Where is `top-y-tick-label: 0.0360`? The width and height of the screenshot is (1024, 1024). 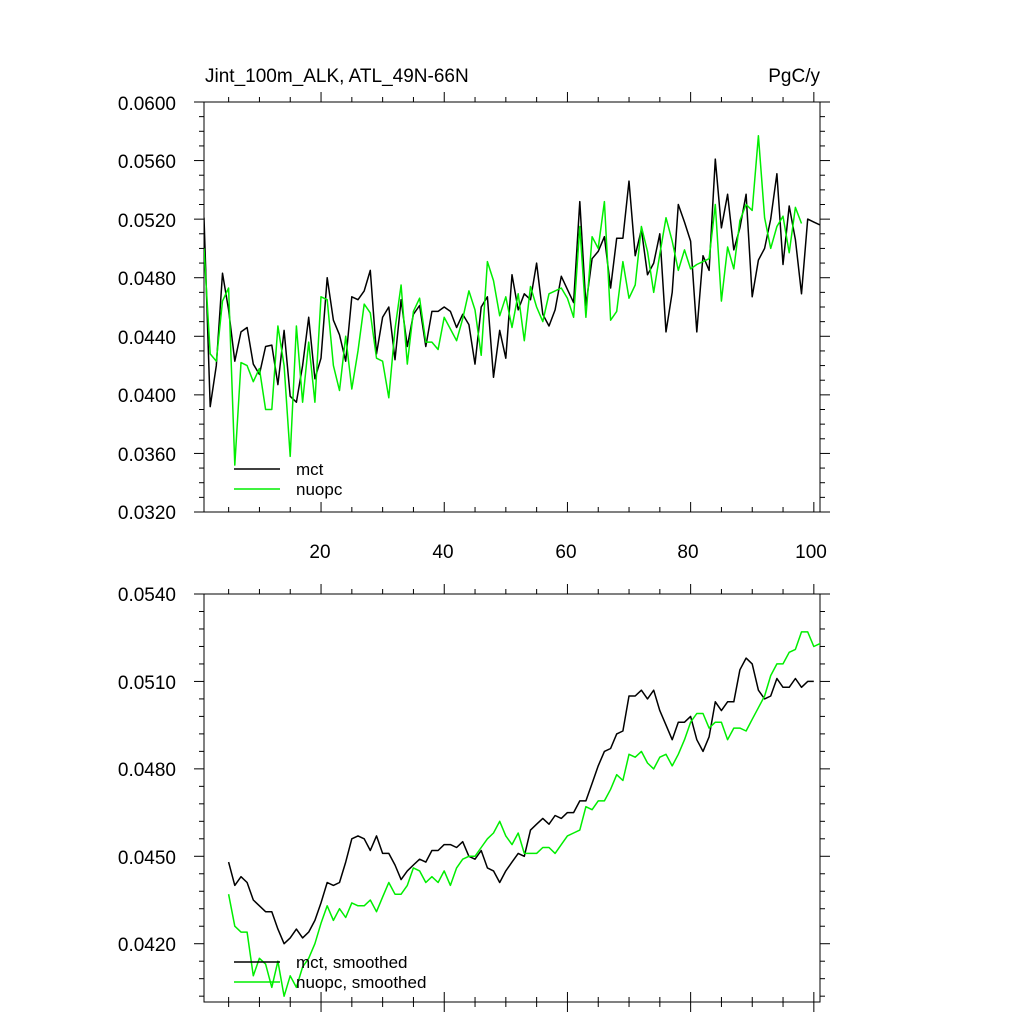 top-y-tick-label: 0.0360 is located at coordinates (147, 455).